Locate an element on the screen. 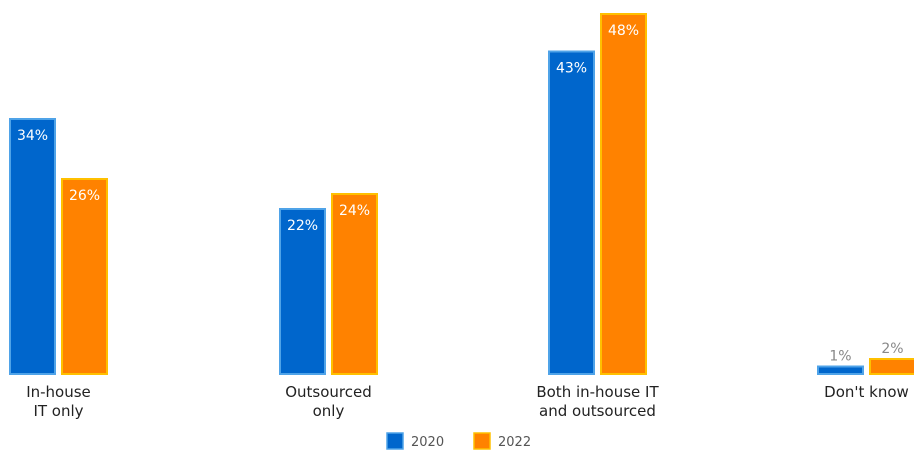  bar-value-label: 34% is located at coordinates (32, 136).